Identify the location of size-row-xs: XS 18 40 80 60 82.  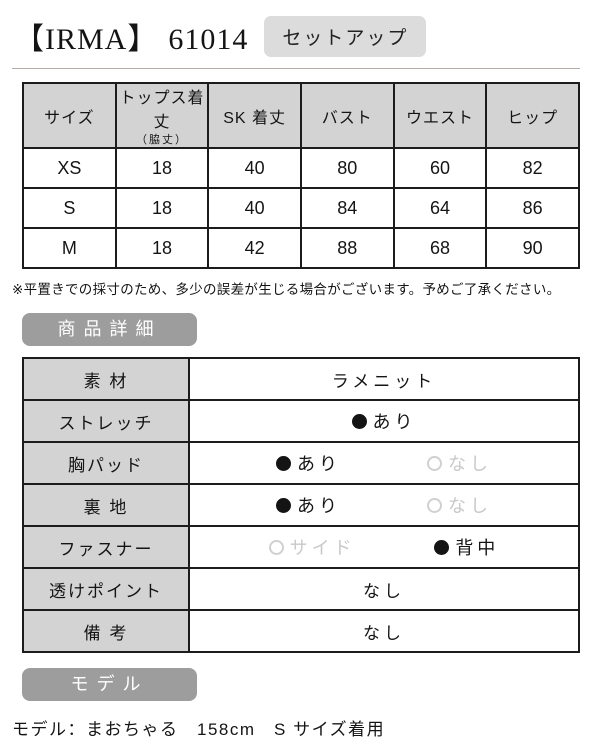
(301, 168).